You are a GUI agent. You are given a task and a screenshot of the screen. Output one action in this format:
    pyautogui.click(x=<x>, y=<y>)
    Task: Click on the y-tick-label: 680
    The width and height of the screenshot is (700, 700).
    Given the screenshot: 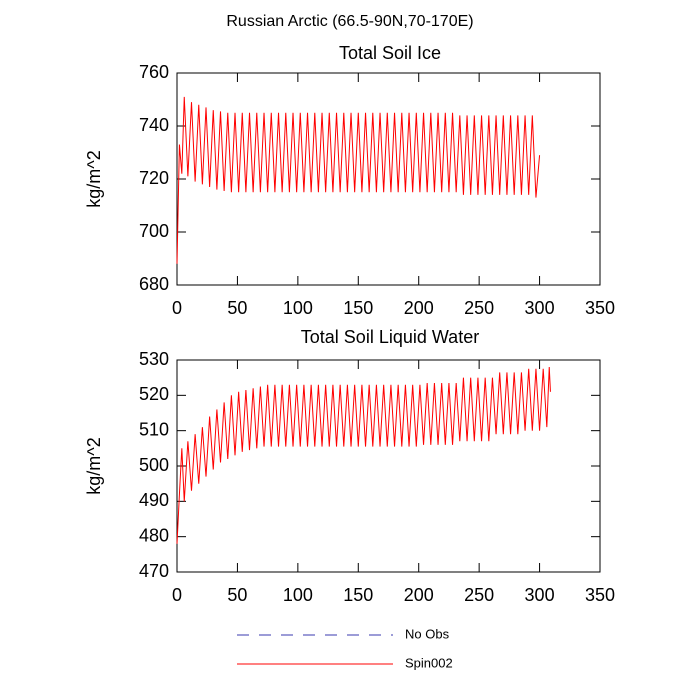 What is the action you would take?
    pyautogui.click(x=154, y=284)
    